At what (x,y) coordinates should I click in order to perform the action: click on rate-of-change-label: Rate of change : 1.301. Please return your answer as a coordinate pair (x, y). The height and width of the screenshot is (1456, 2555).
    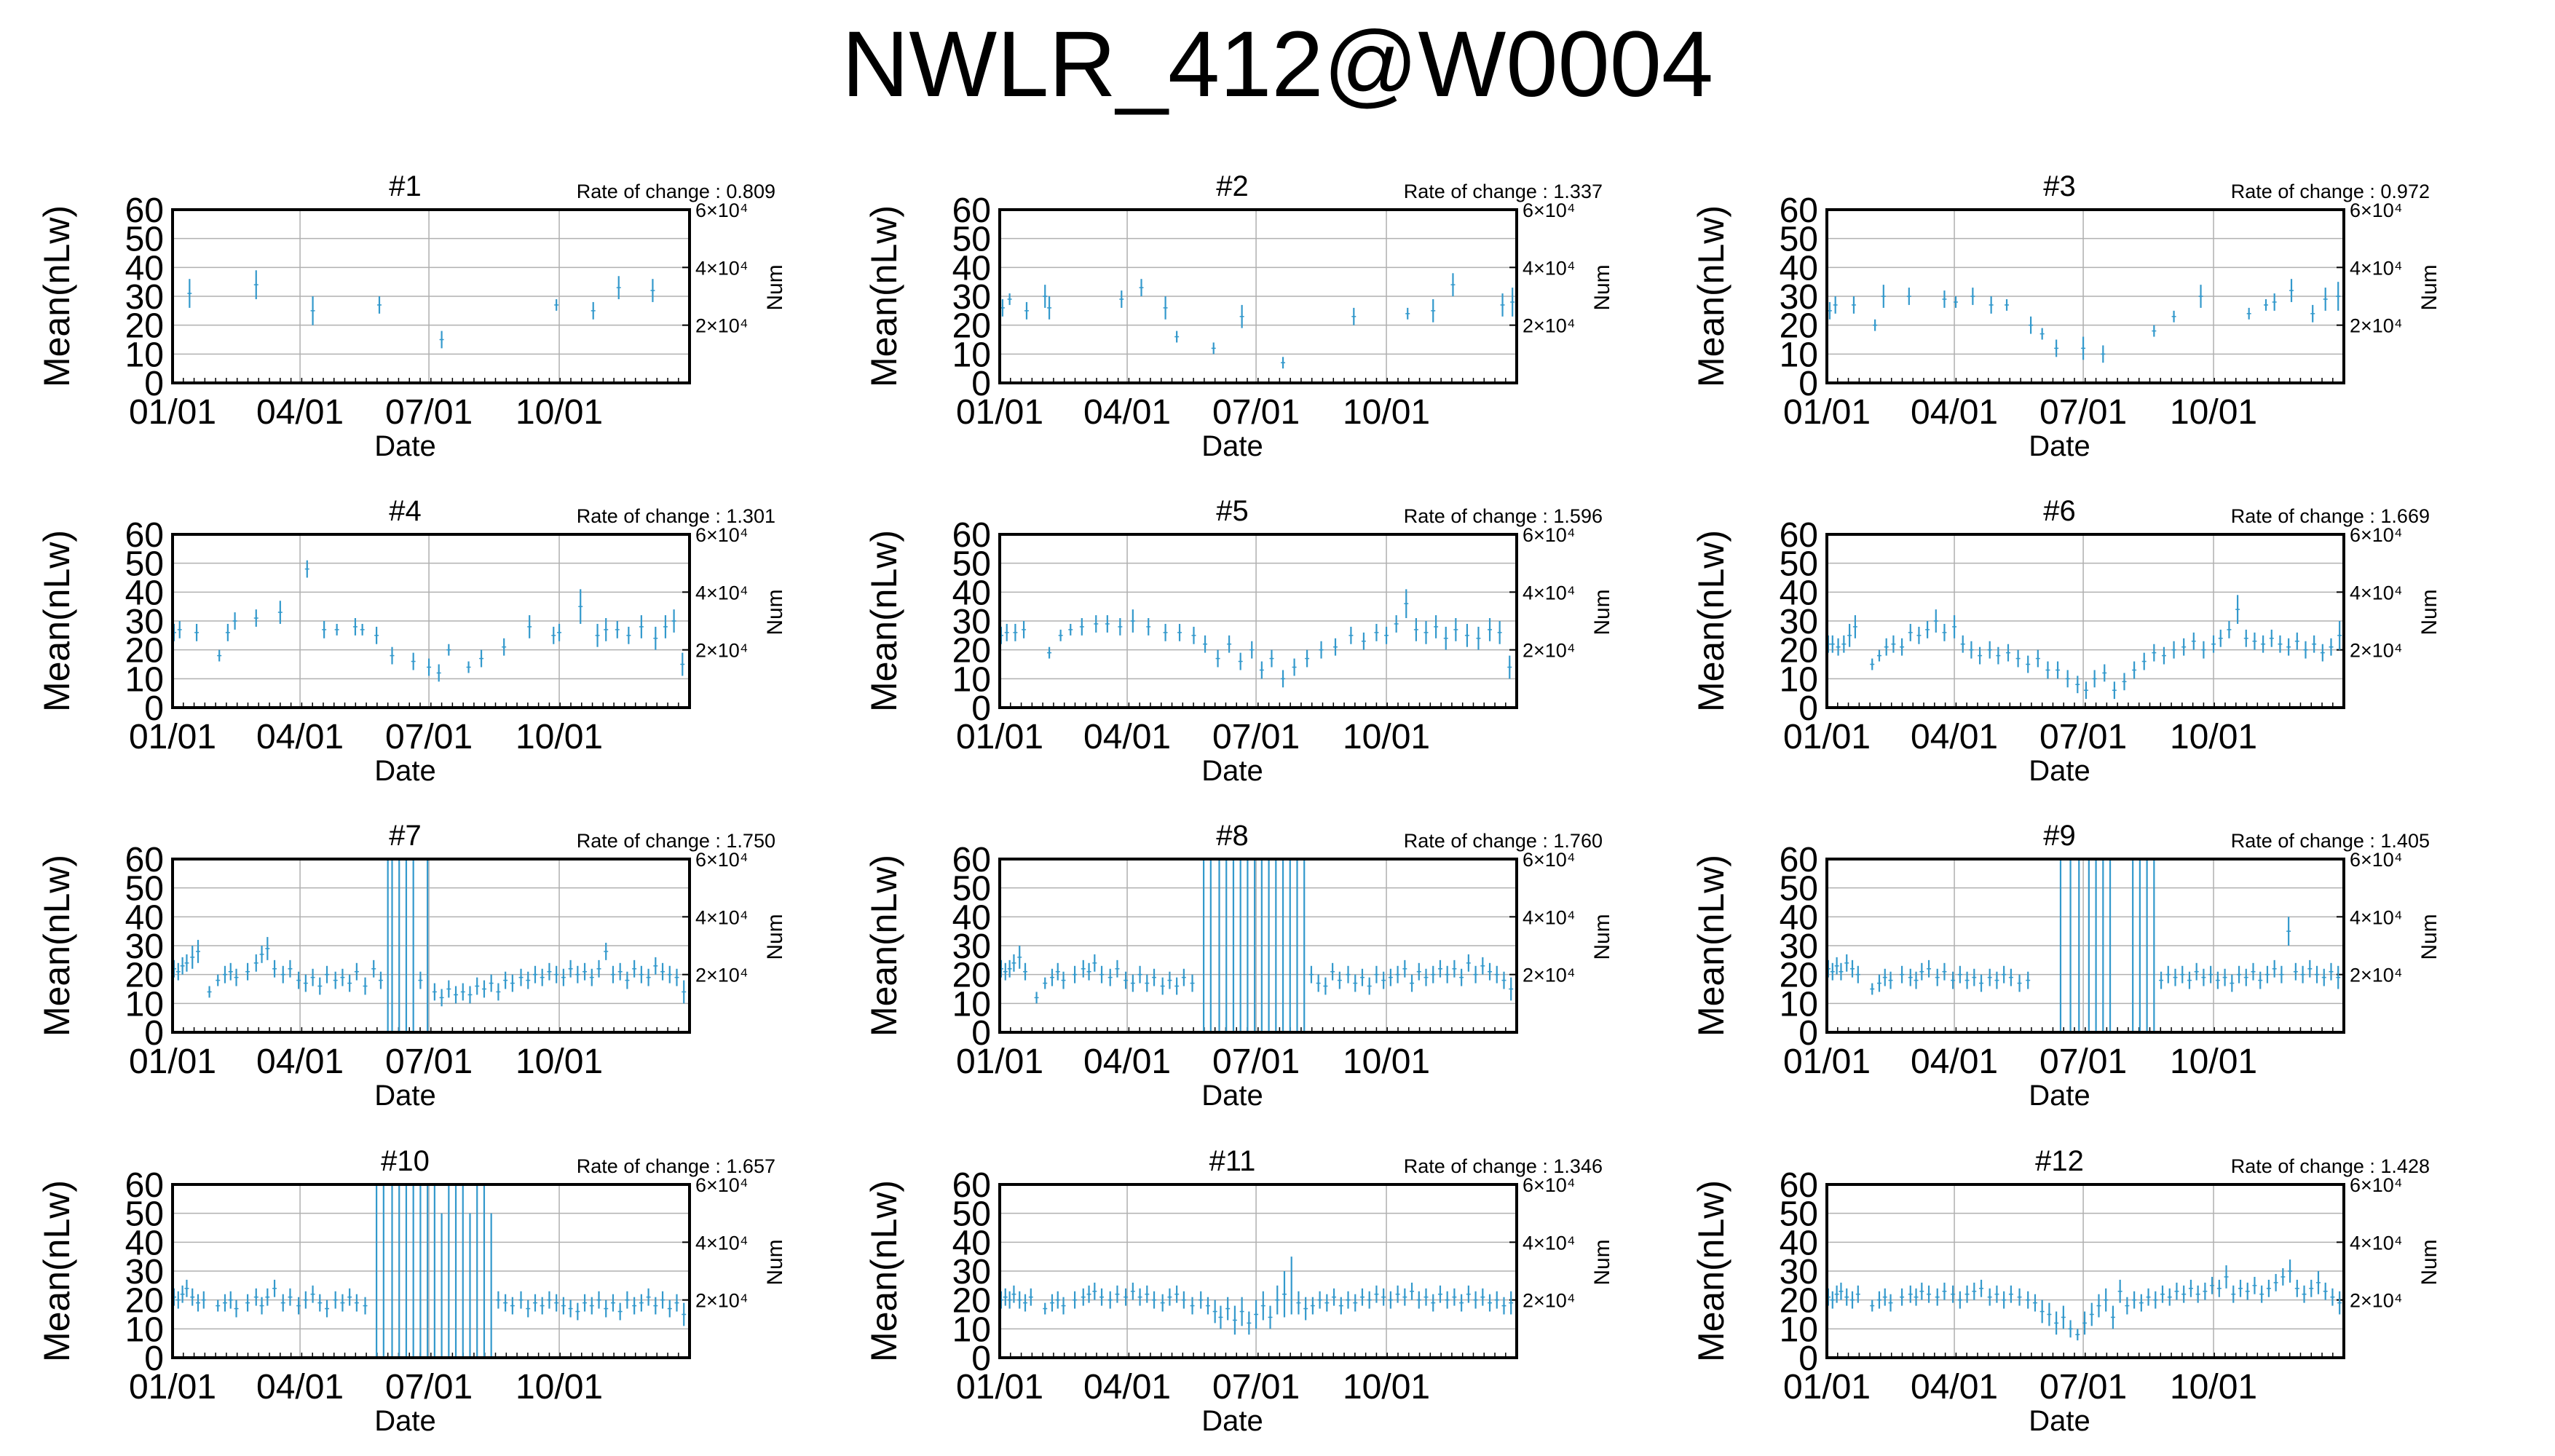
    Looking at the image, I should click on (676, 516).